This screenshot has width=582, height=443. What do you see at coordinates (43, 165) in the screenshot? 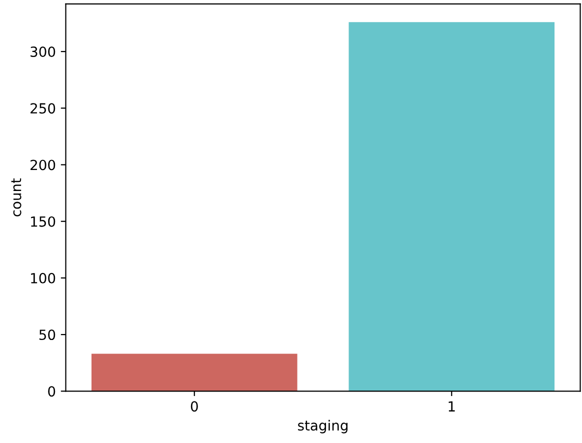
I see `y-tick-label: 200` at bounding box center [43, 165].